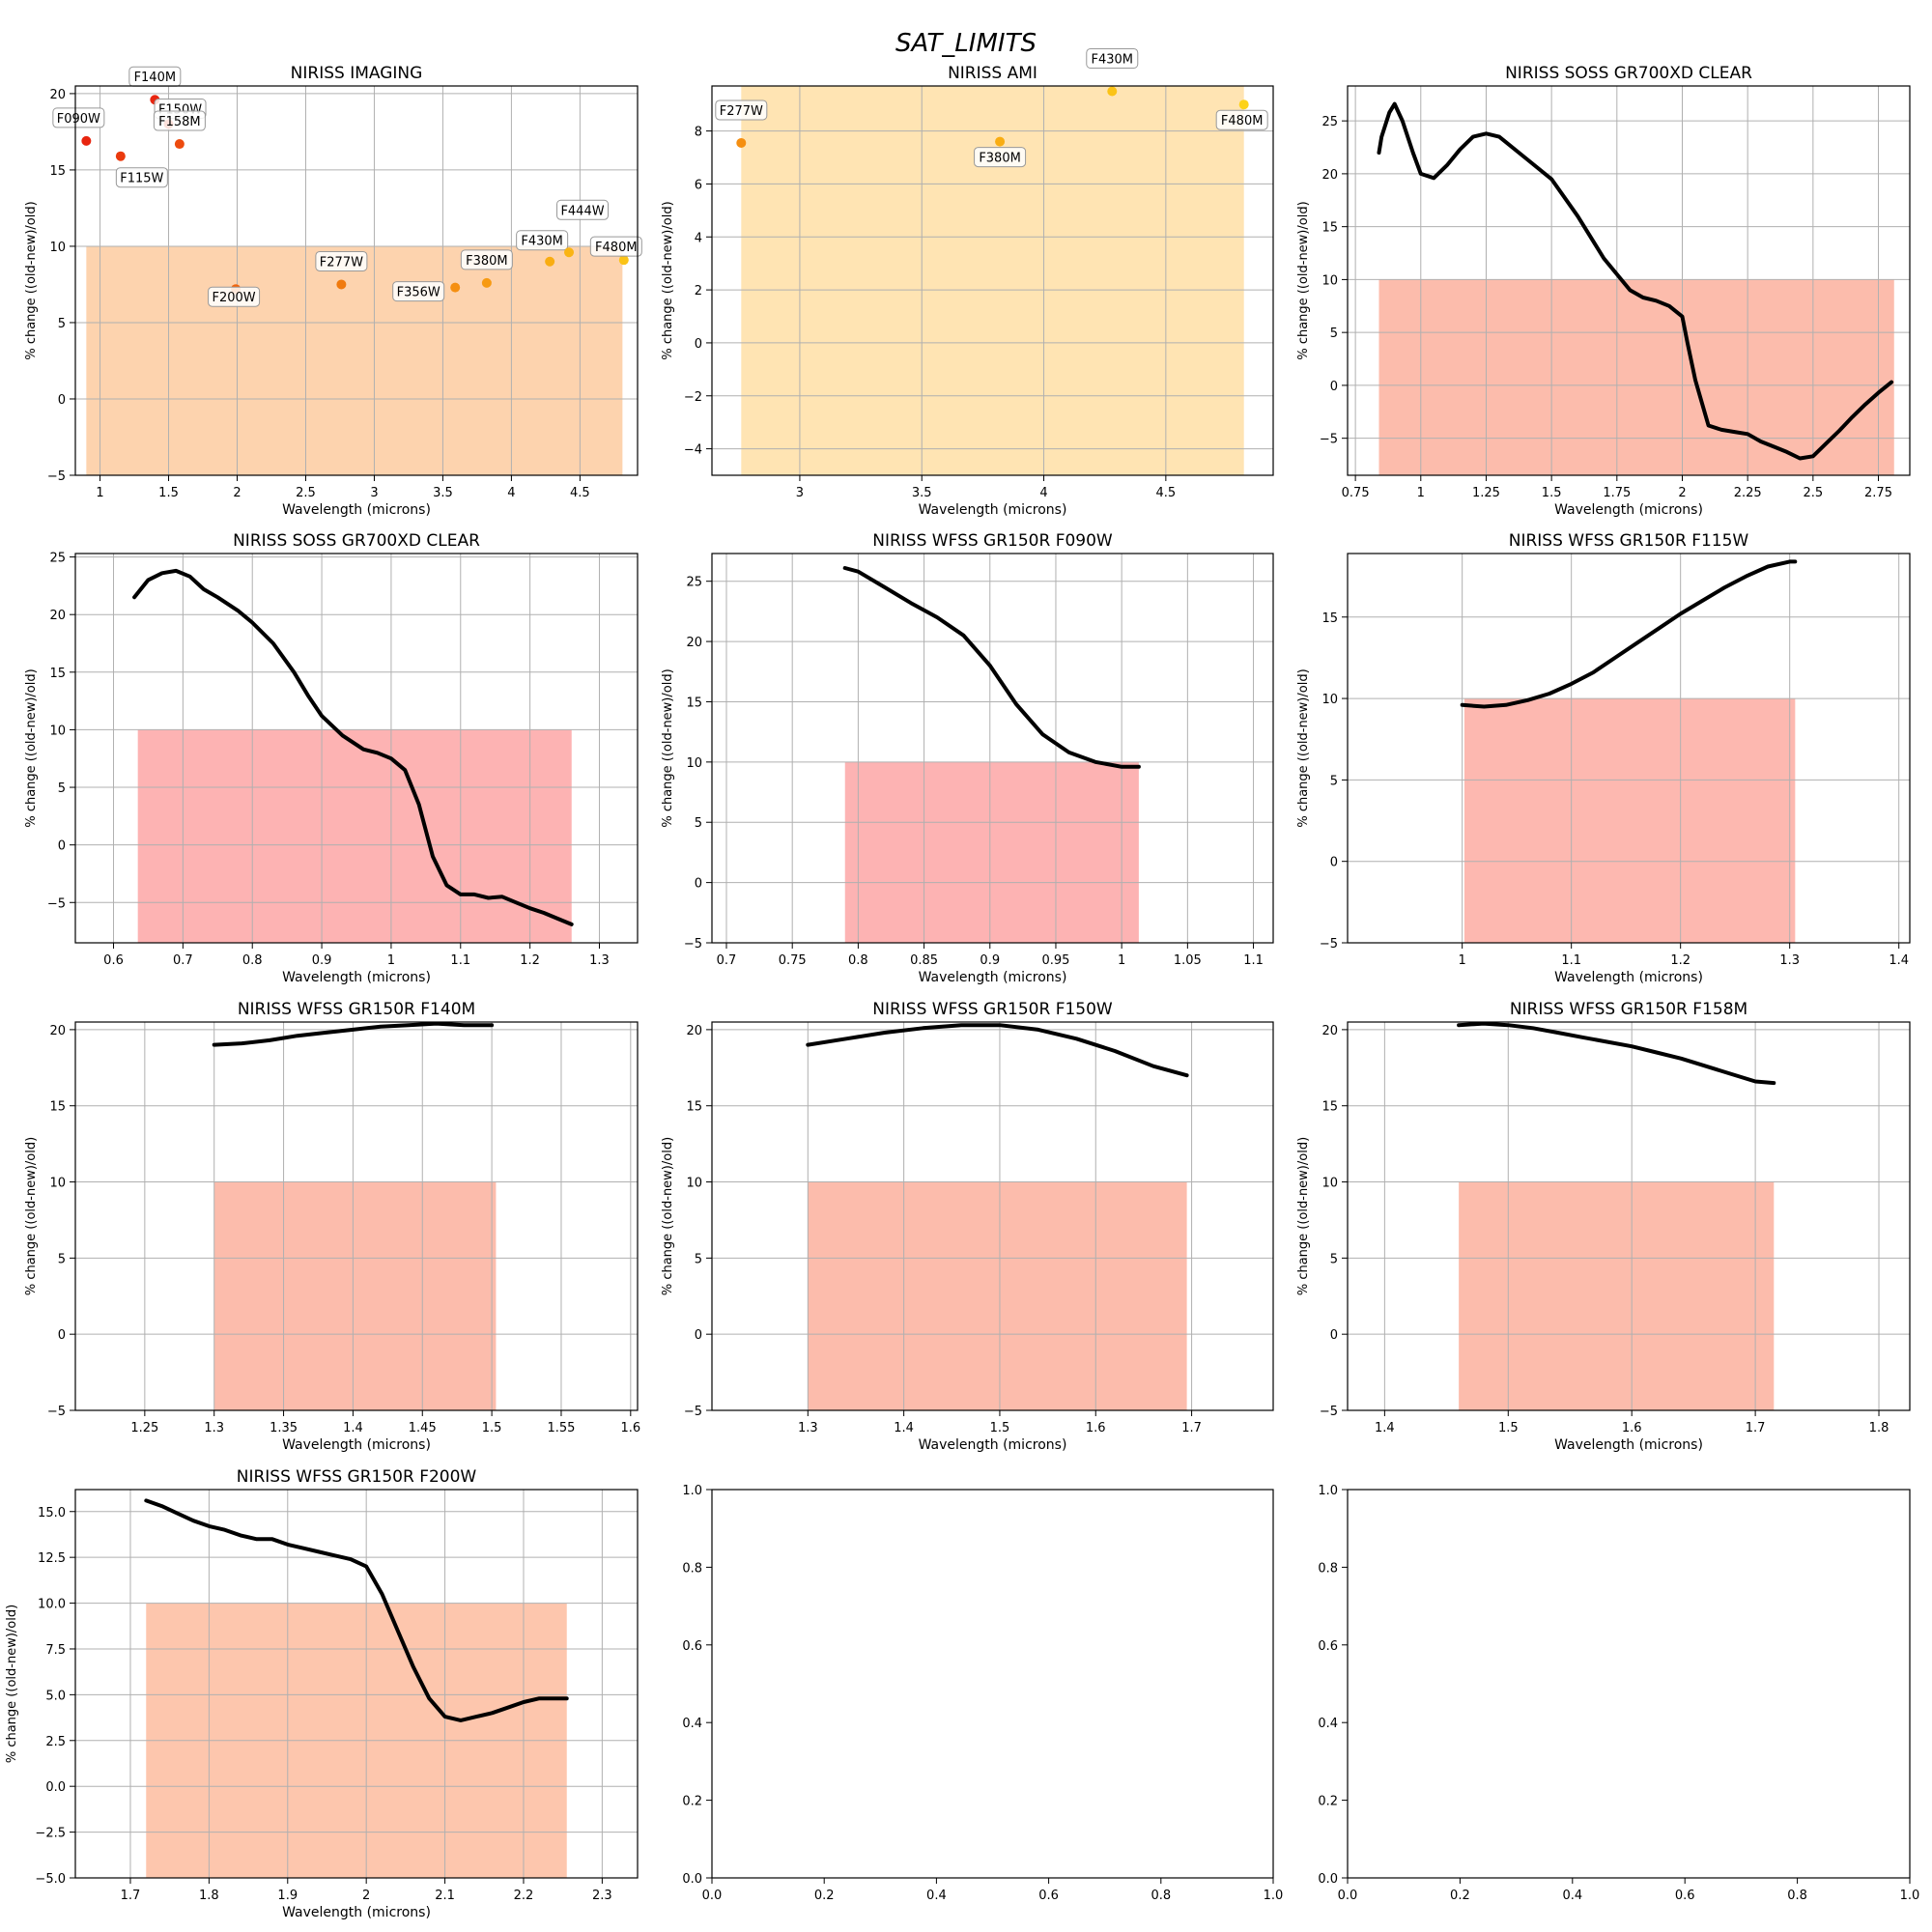 This screenshot has width=1932, height=1932. Describe the element at coordinates (179, 122) in the screenshot. I see `data-label: F158M` at that location.